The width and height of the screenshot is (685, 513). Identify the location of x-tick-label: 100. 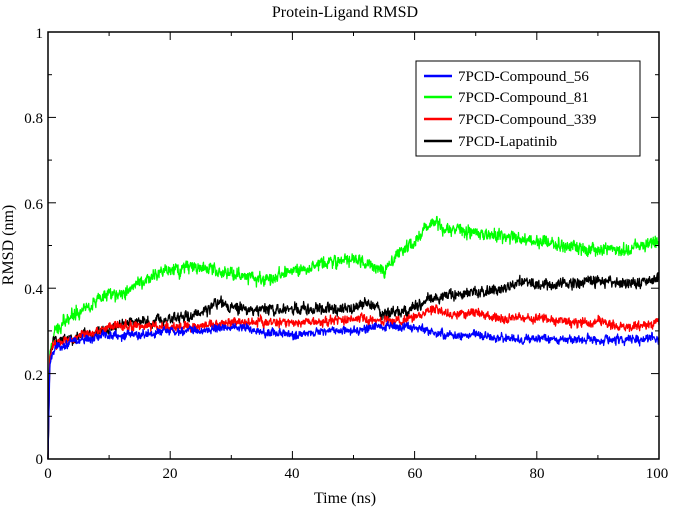
(657, 474).